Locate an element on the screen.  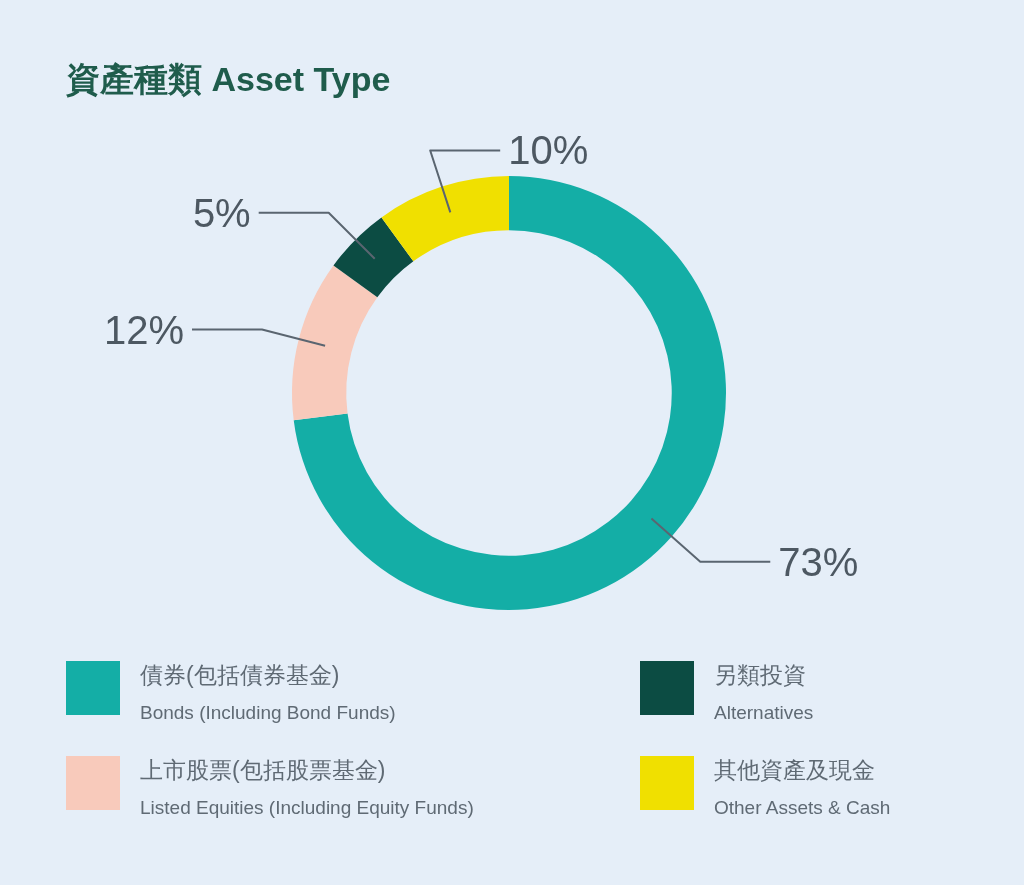
legend-label: 其他資產及現金 Other Assets & Cash is located at coordinates (802, 787).